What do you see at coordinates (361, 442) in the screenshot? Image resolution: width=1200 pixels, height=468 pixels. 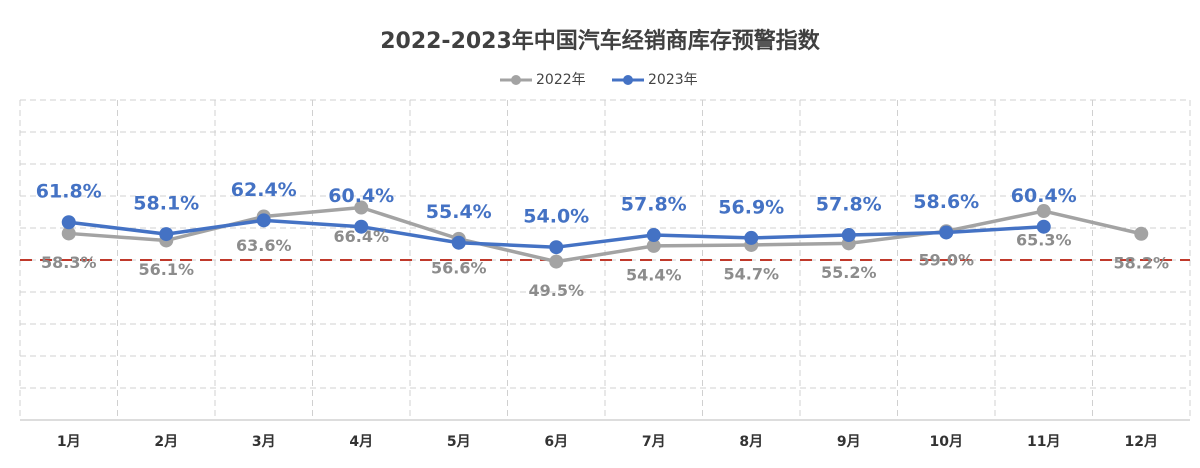 I see `x-tick-label: 4月` at bounding box center [361, 442].